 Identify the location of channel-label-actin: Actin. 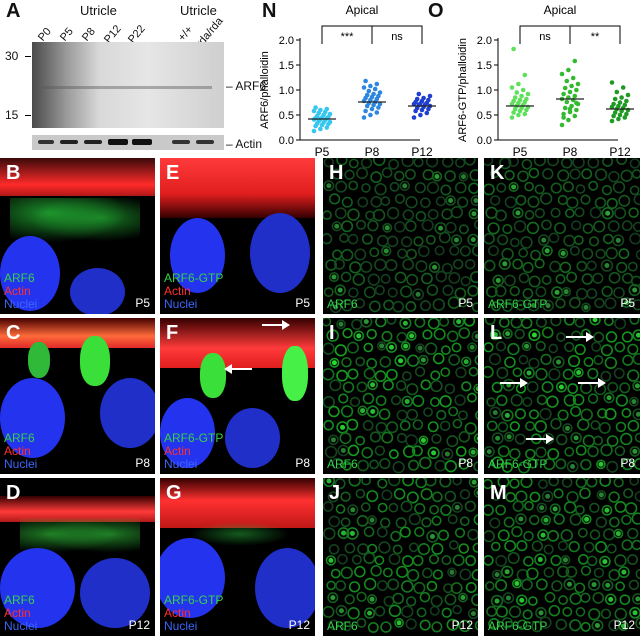
(177, 613).